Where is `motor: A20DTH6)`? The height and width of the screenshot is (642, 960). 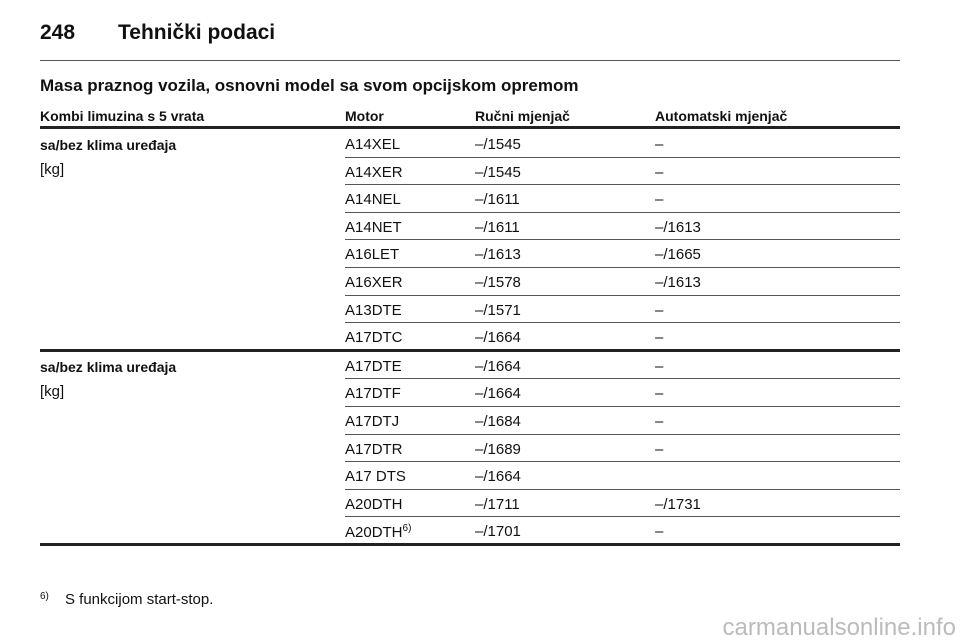
motor: A20DTH6) is located at coordinates (378, 532).